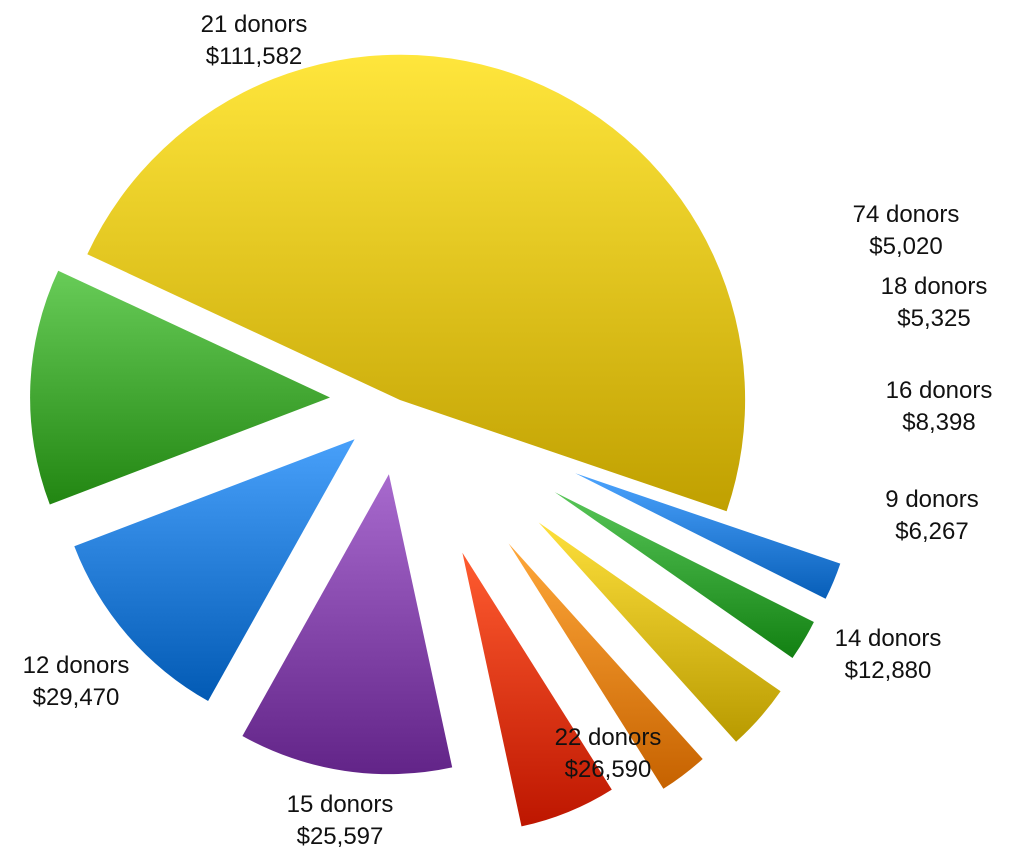 The image size is (1018, 850). I want to click on slice-amount-label: $5,325, so click(933, 318).